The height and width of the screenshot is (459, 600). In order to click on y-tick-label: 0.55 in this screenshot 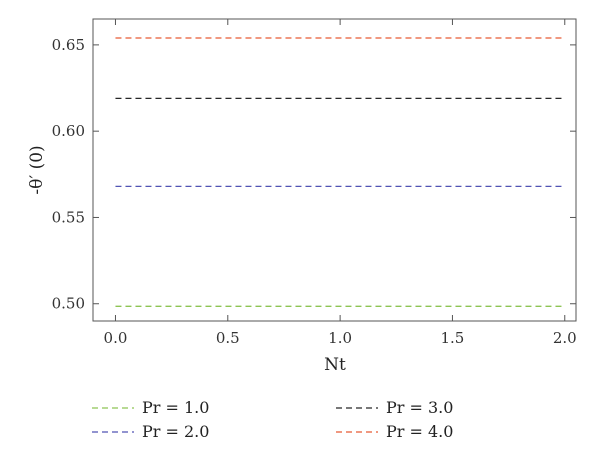, I will do `click(68, 217)`.